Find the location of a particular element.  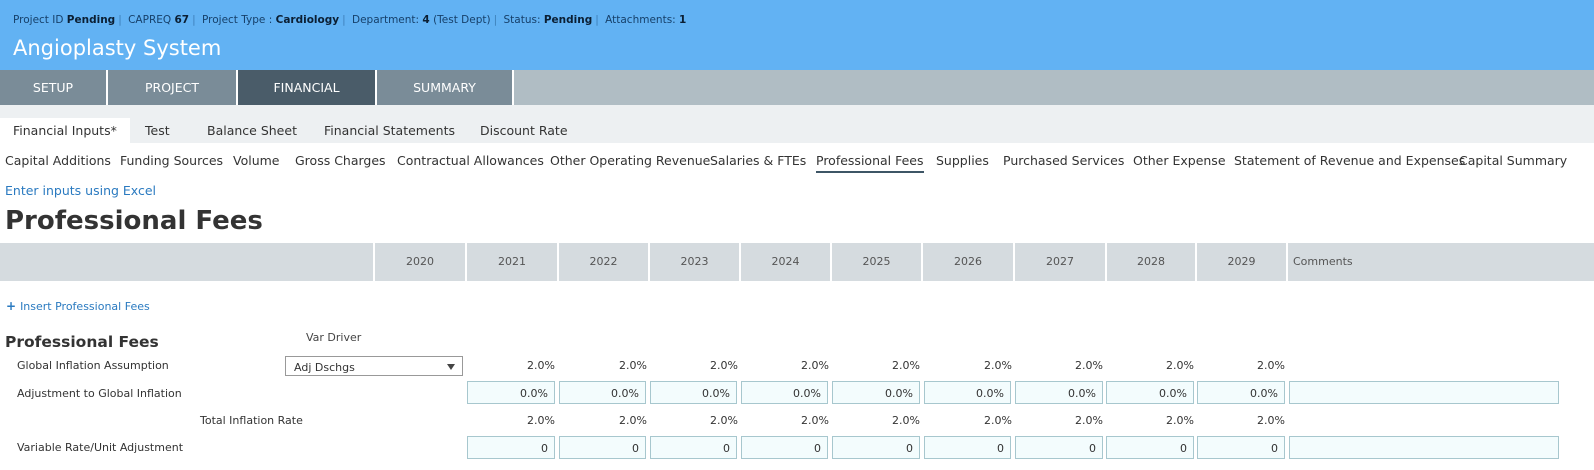

section-other-operating-revenue: Other Operating Revenue is located at coordinates (630, 160).